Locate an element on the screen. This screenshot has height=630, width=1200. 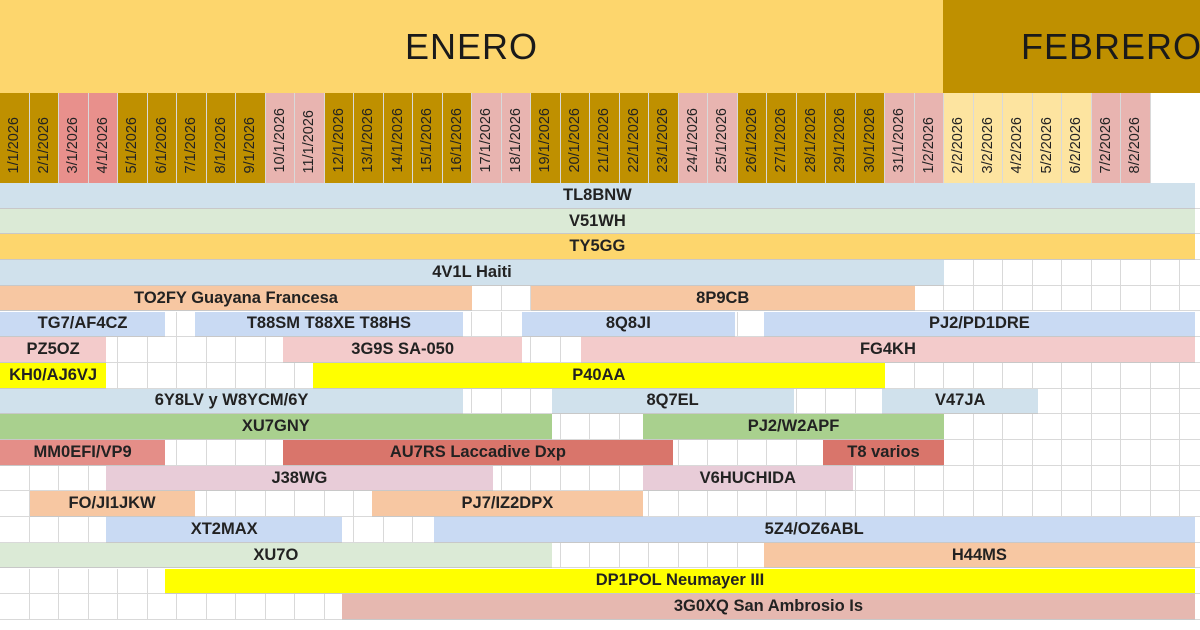
activity-bar: 8Q7EL is located at coordinates (672, 401).